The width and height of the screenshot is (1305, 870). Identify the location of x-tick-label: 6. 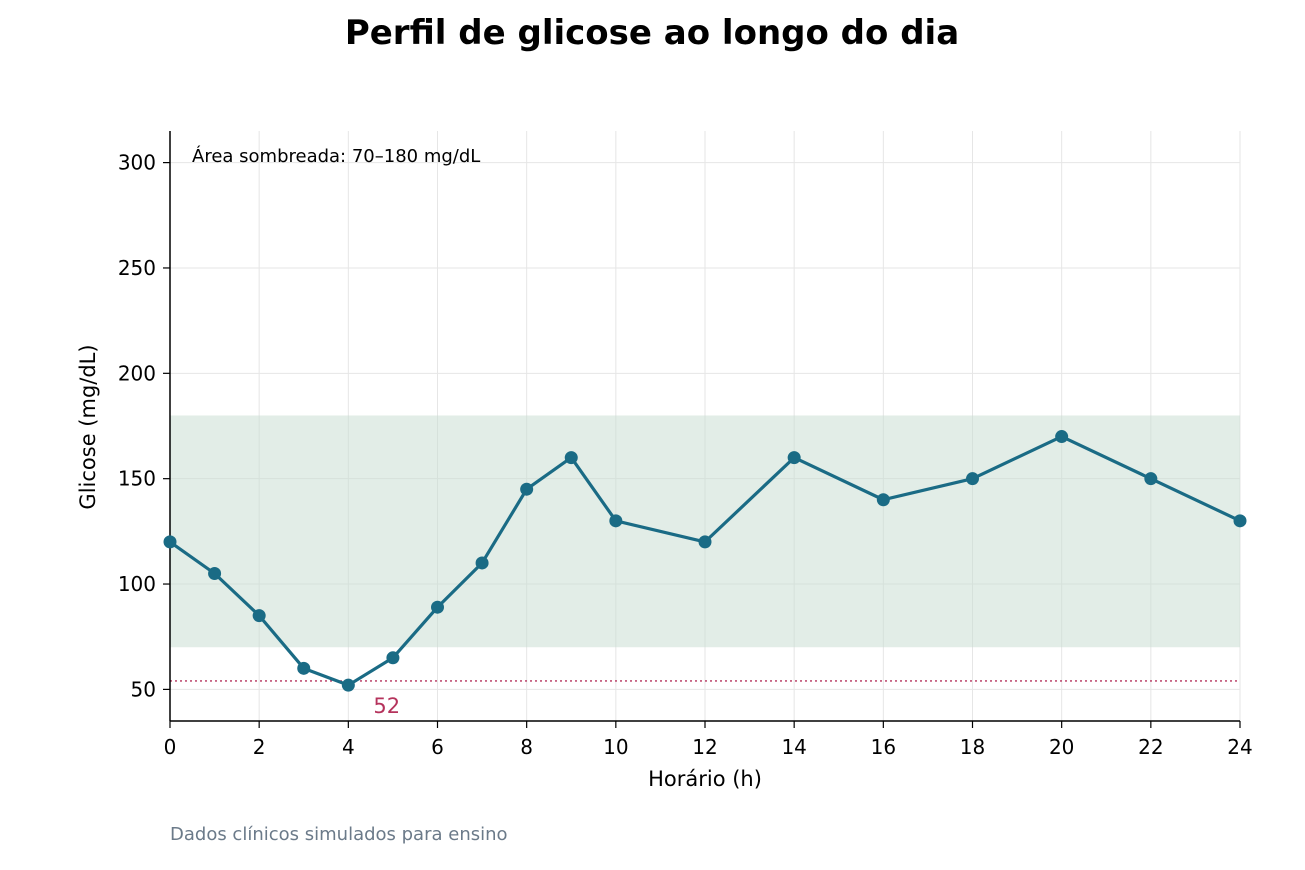
(437, 747).